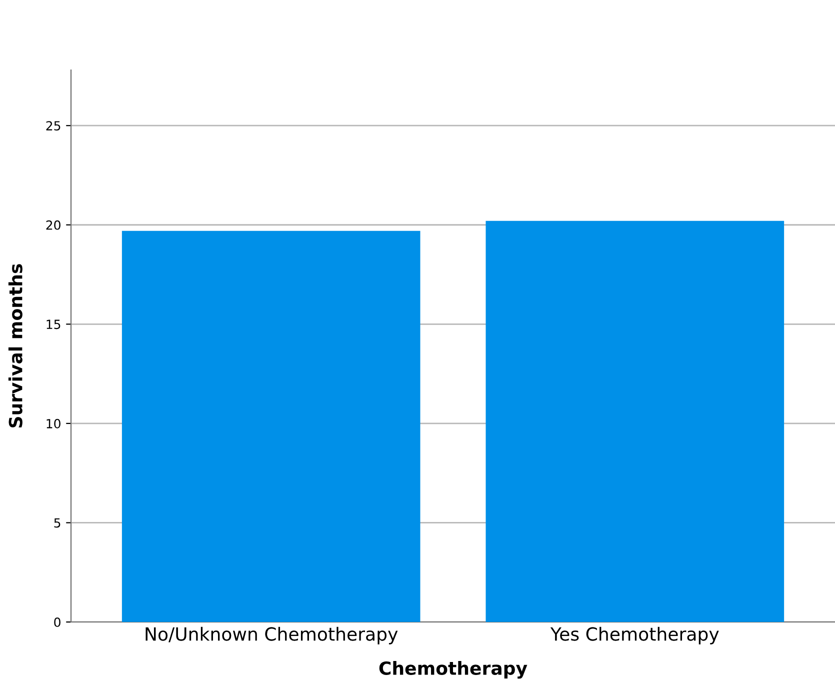 Image resolution: width=835 pixels, height=692 pixels. Describe the element at coordinates (15, 346) in the screenshot. I see `y-axis-title: Survival months` at that location.